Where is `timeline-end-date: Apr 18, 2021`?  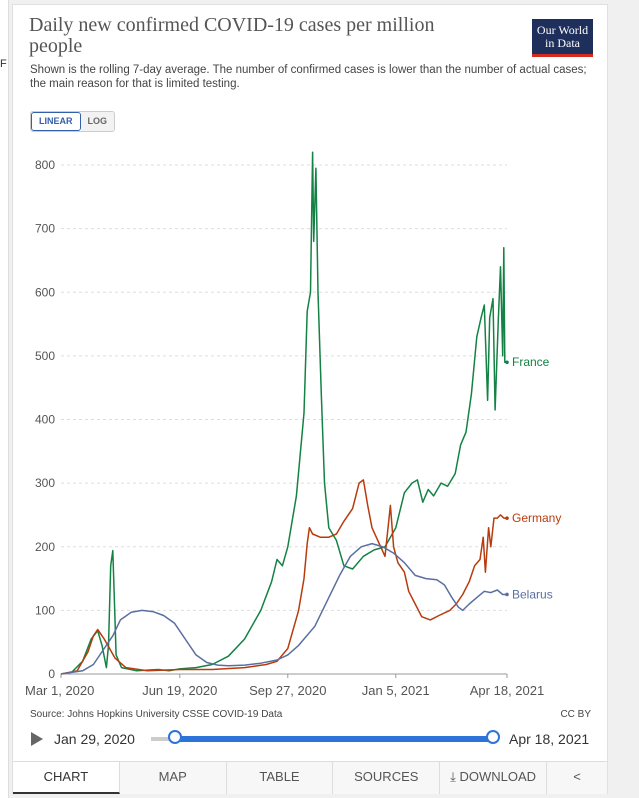 timeline-end-date: Apr 18, 2021 is located at coordinates (549, 739).